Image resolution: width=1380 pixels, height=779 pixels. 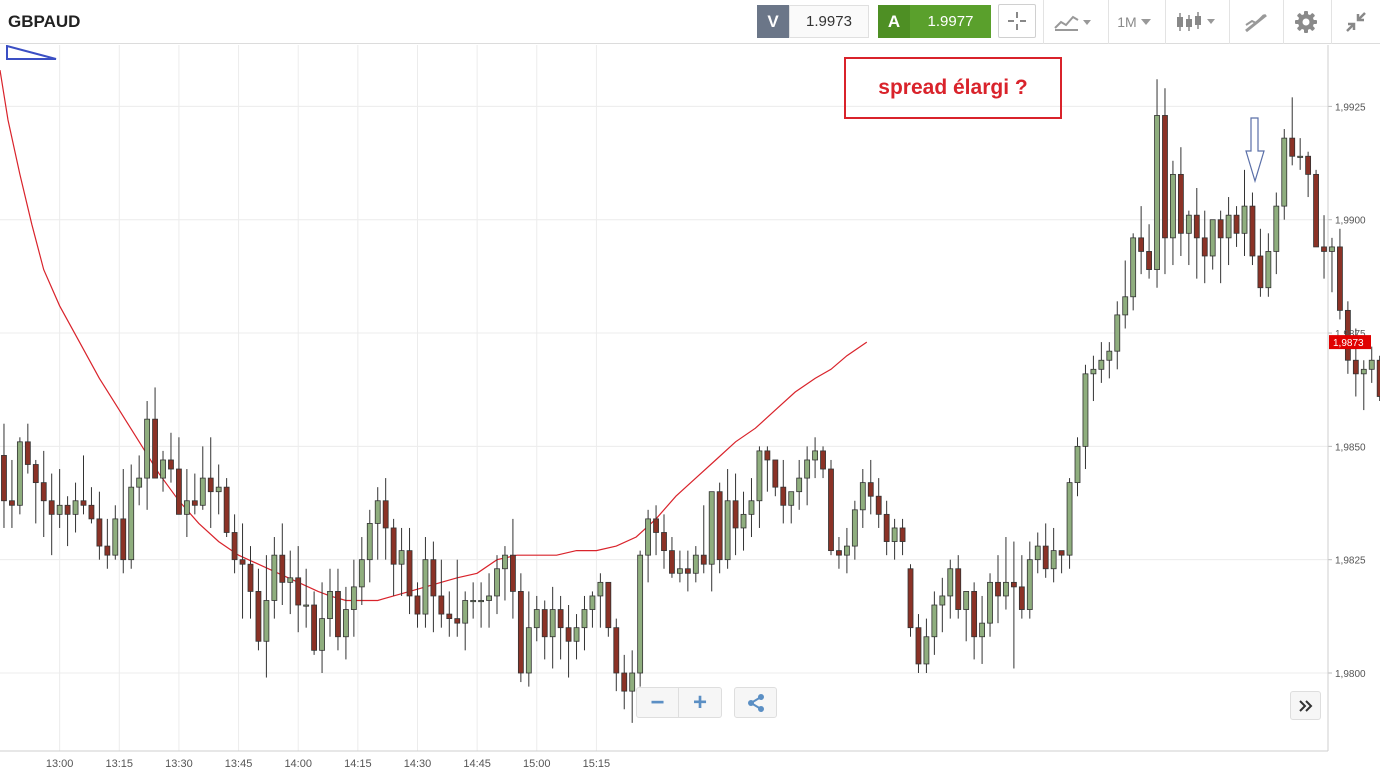 I want to click on settings-button, so click(x=1305, y=22).